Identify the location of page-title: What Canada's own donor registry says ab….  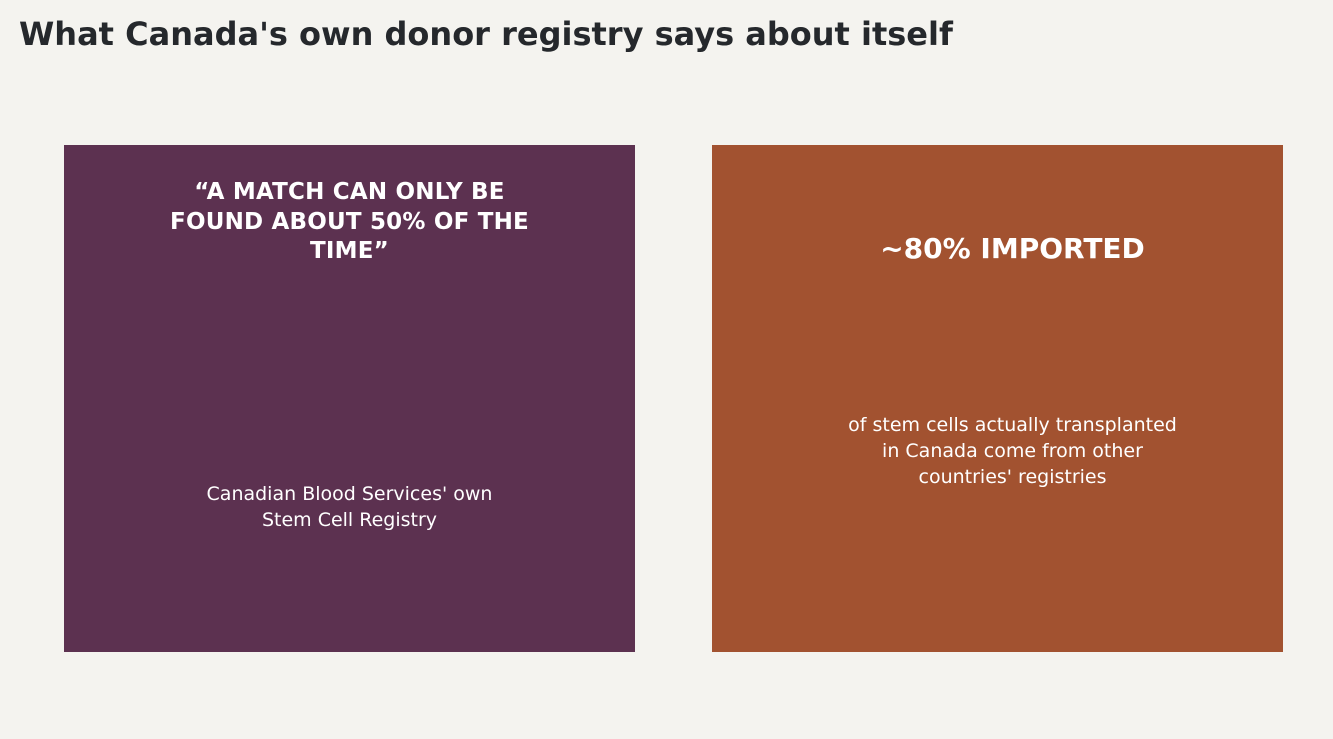
(486, 34).